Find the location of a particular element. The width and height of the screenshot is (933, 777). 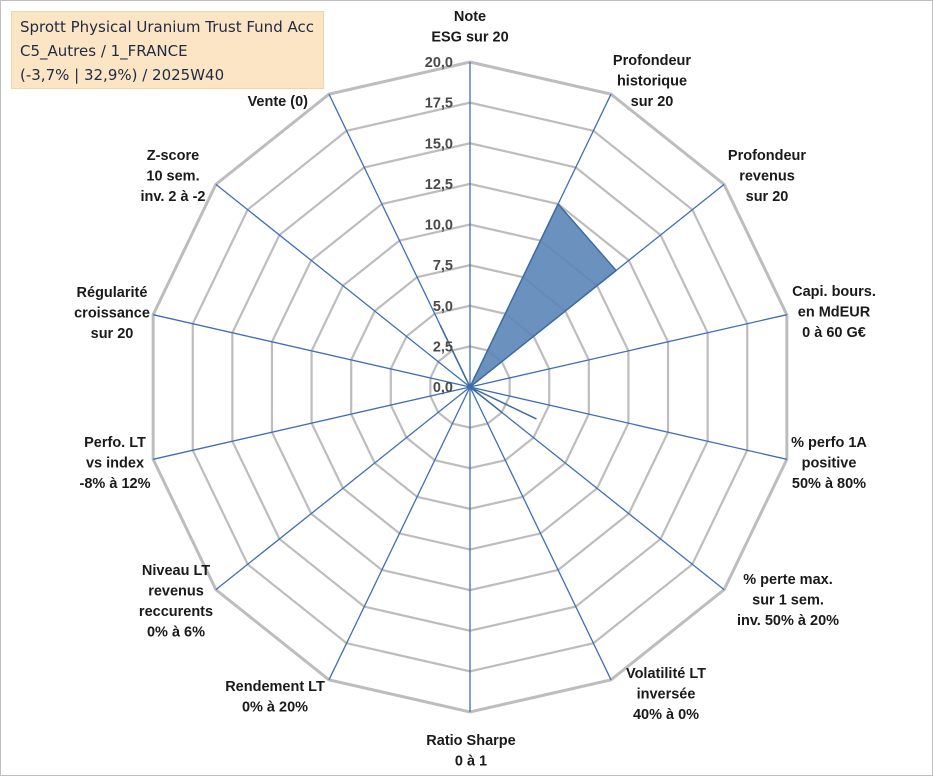

axis-label-2: Profondeur revenus sur 20 is located at coordinates (767, 176).